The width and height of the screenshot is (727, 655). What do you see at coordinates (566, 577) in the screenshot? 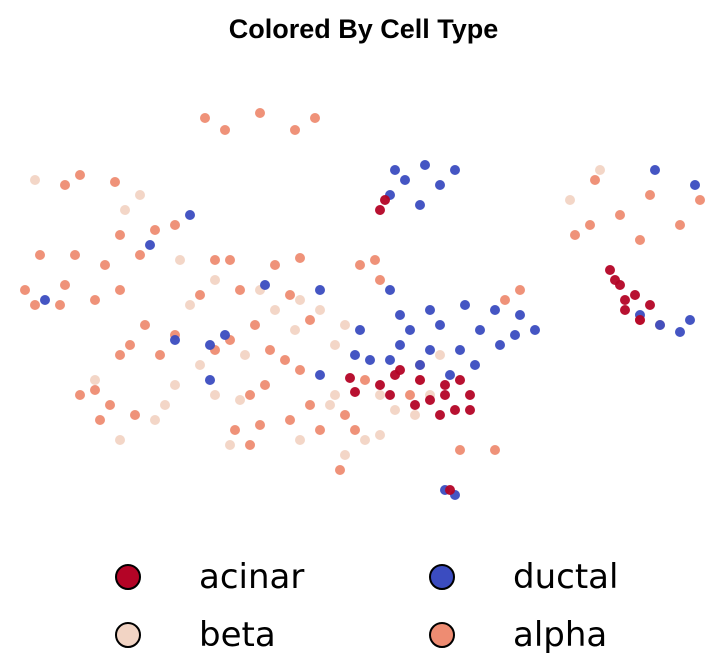
I see `legend-label-ductal: ductal` at bounding box center [566, 577].